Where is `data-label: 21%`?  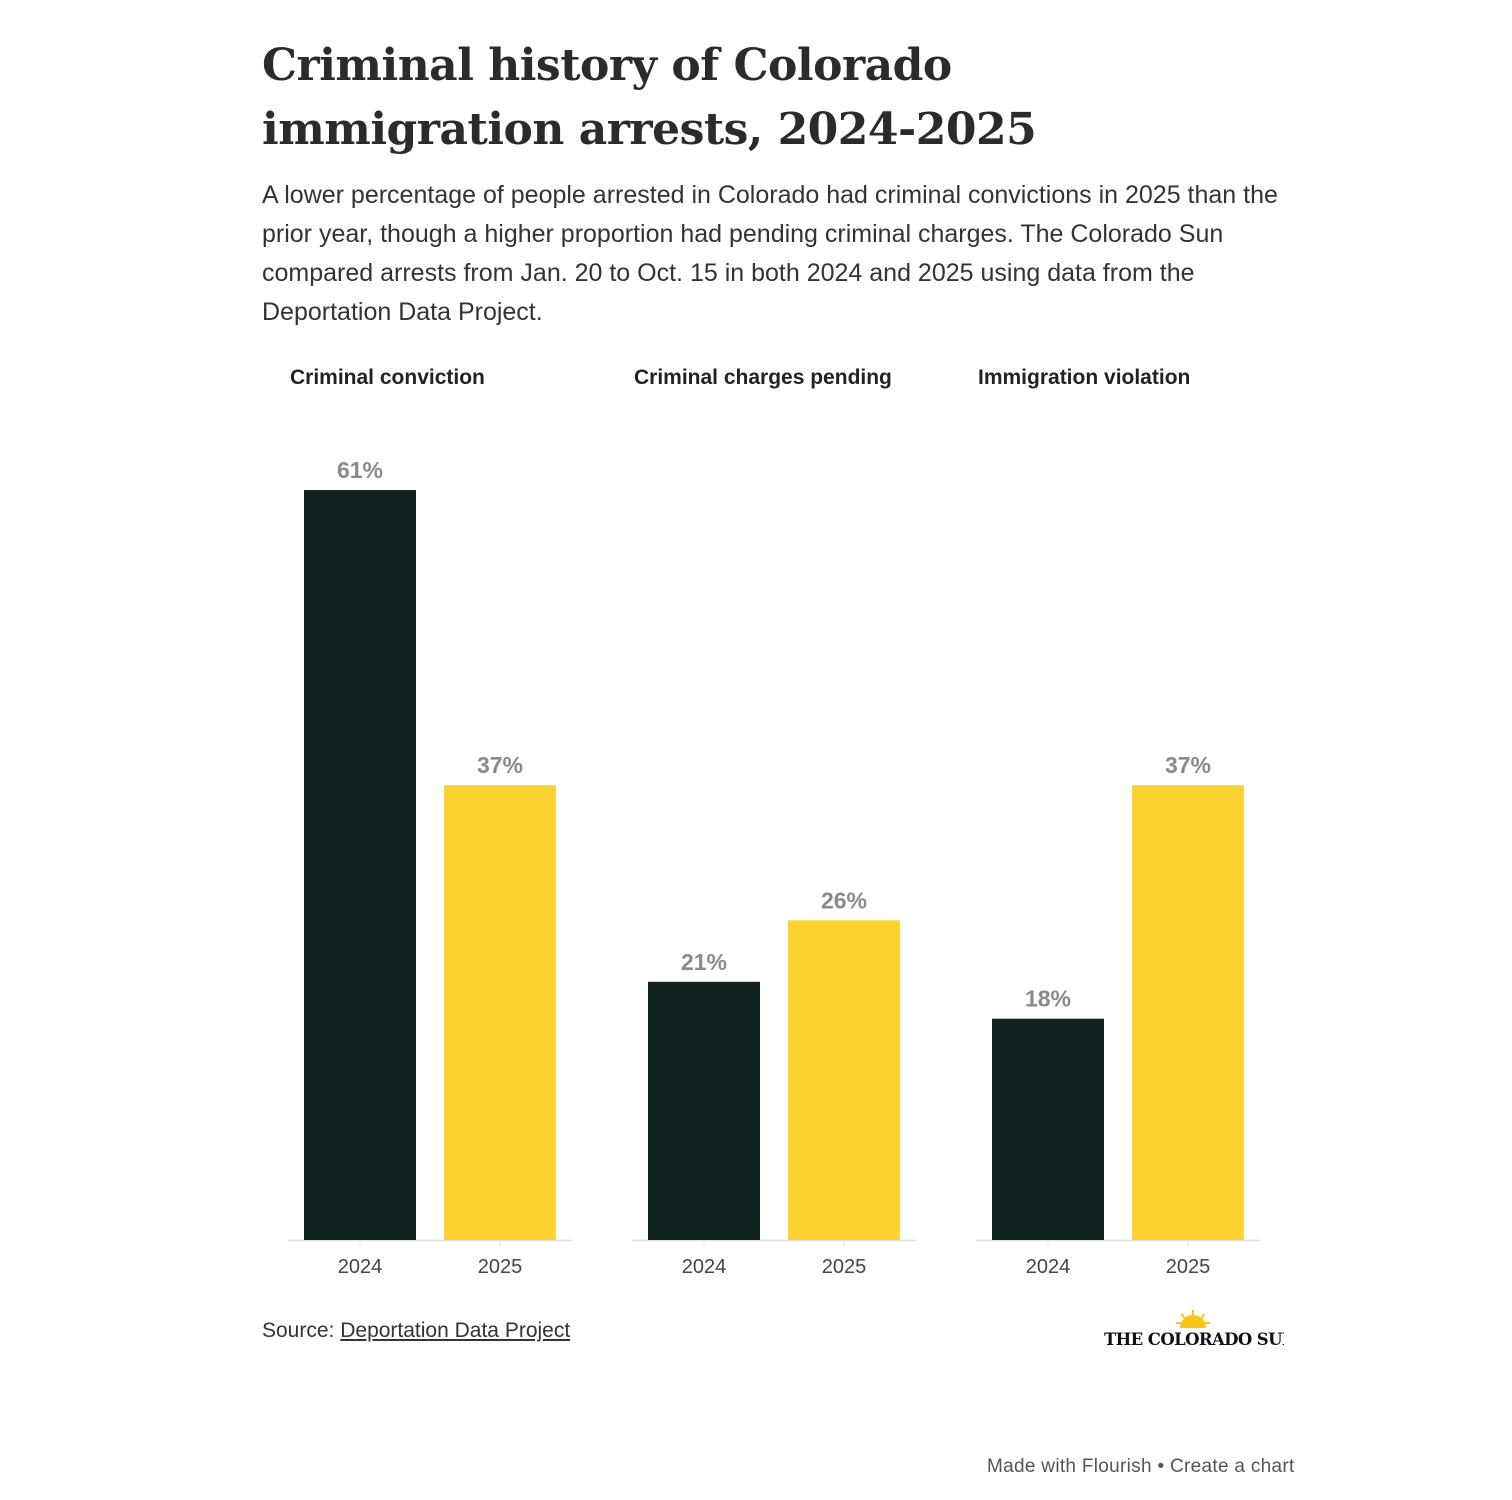
data-label: 21% is located at coordinates (704, 962).